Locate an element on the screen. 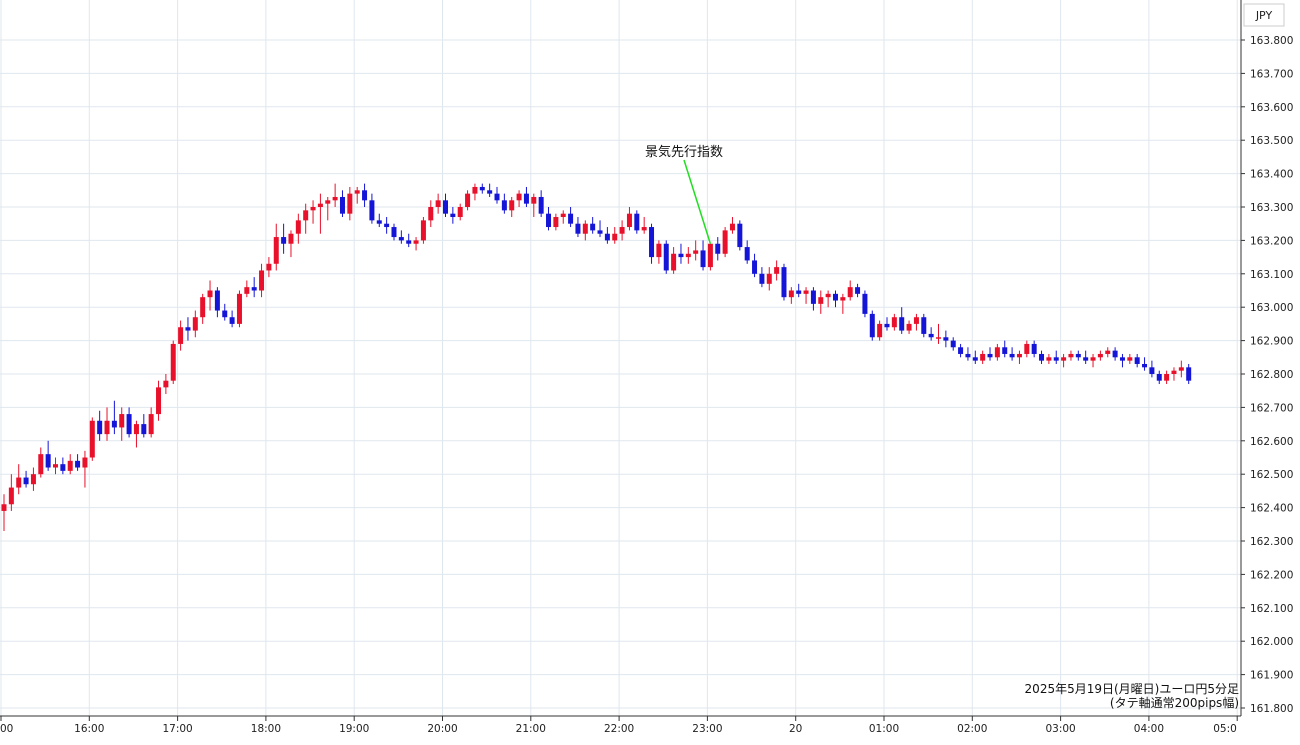 Image resolution: width=1300 pixels, height=745 pixels. price-tick-label: 163.500 is located at coordinates (1271, 141).